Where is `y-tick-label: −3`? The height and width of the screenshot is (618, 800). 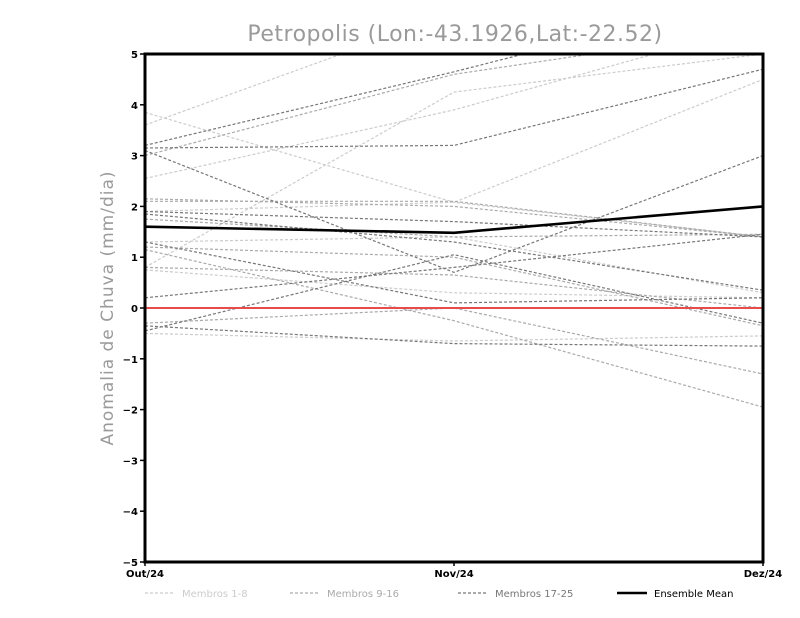 y-tick-label: −3 is located at coordinates (130, 461).